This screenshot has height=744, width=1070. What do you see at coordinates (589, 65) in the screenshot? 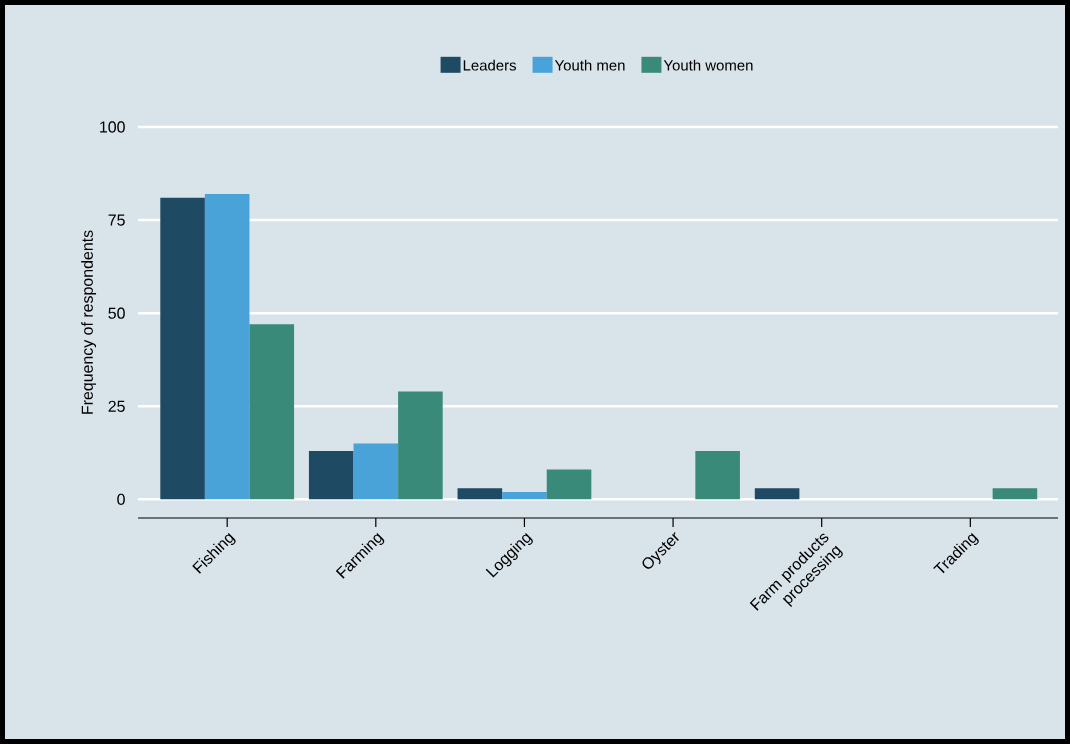
I see `legend-label: Youth men` at bounding box center [589, 65].